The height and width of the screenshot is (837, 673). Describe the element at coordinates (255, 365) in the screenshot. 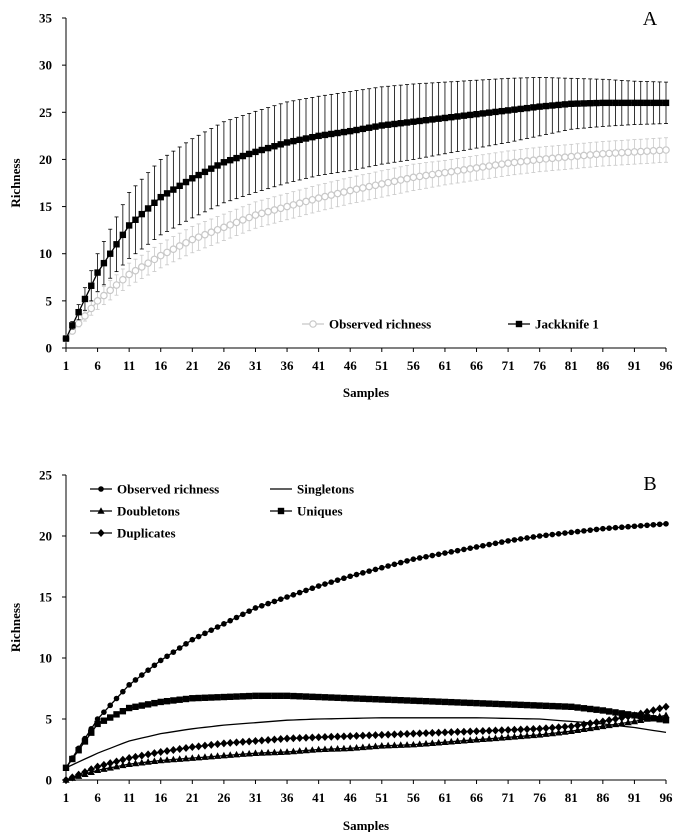

I see `x-tick-label: 31` at that location.